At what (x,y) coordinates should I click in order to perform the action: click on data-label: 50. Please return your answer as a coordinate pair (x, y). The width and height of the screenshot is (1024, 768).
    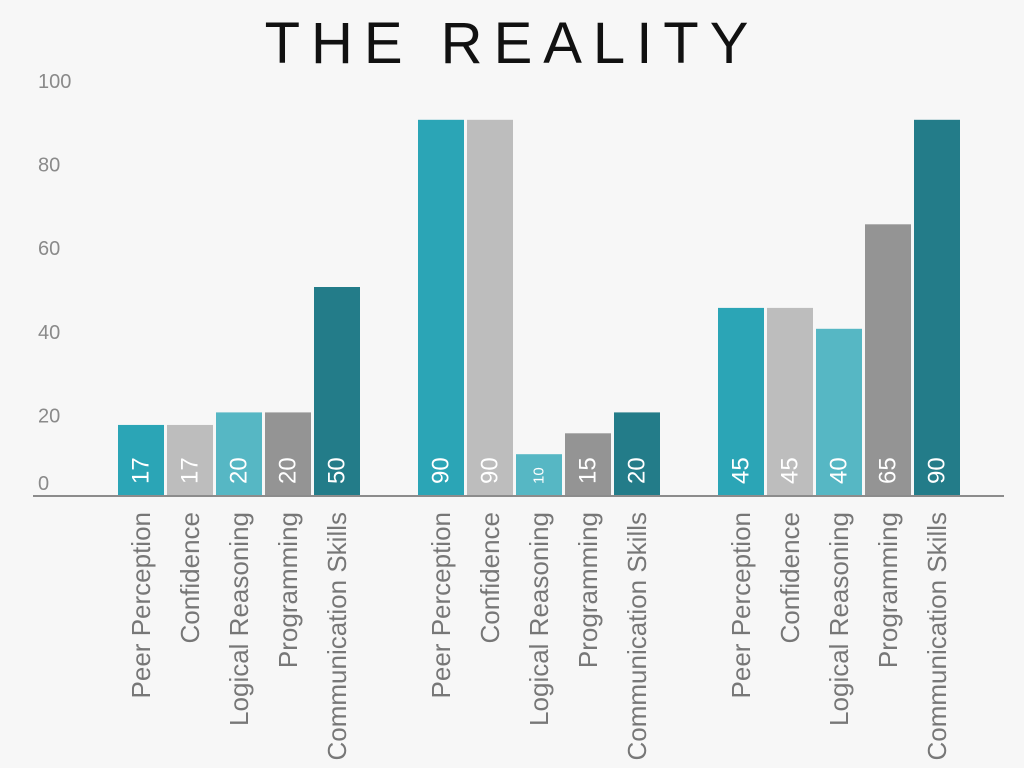
    Looking at the image, I should click on (337, 470).